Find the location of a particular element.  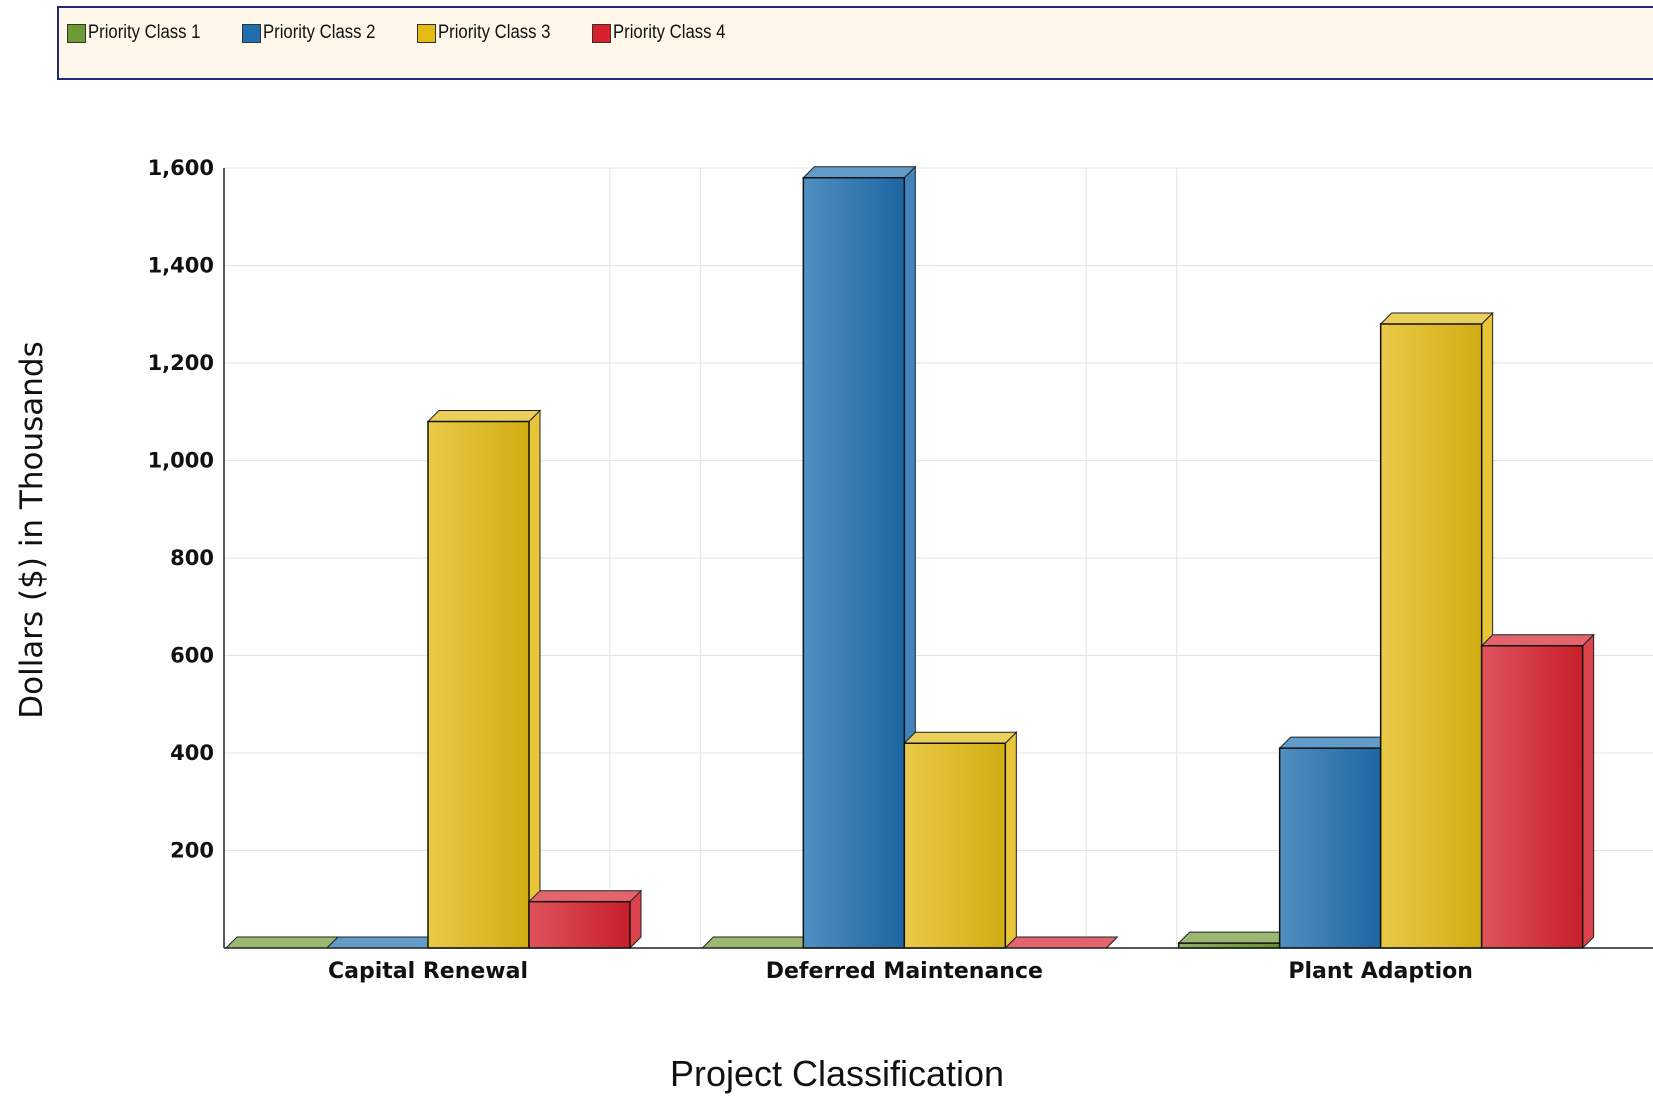

legend-swatch-green is located at coordinates (76, 33).